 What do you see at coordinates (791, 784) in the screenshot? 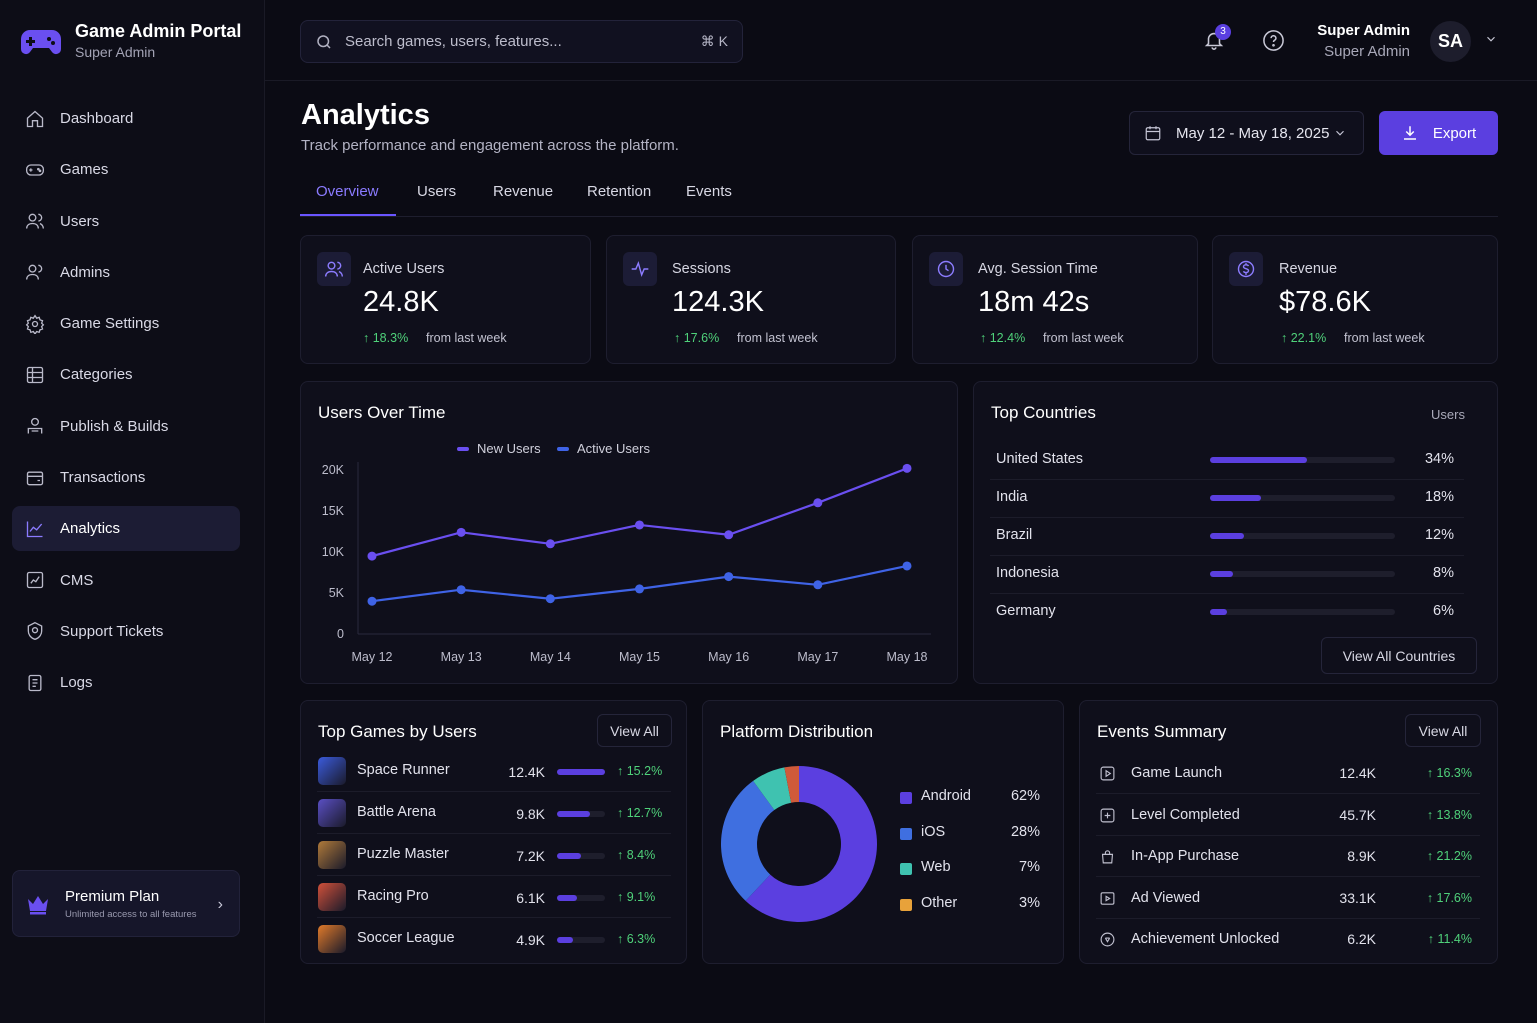
I see `donut-slice-other` at bounding box center [791, 784].